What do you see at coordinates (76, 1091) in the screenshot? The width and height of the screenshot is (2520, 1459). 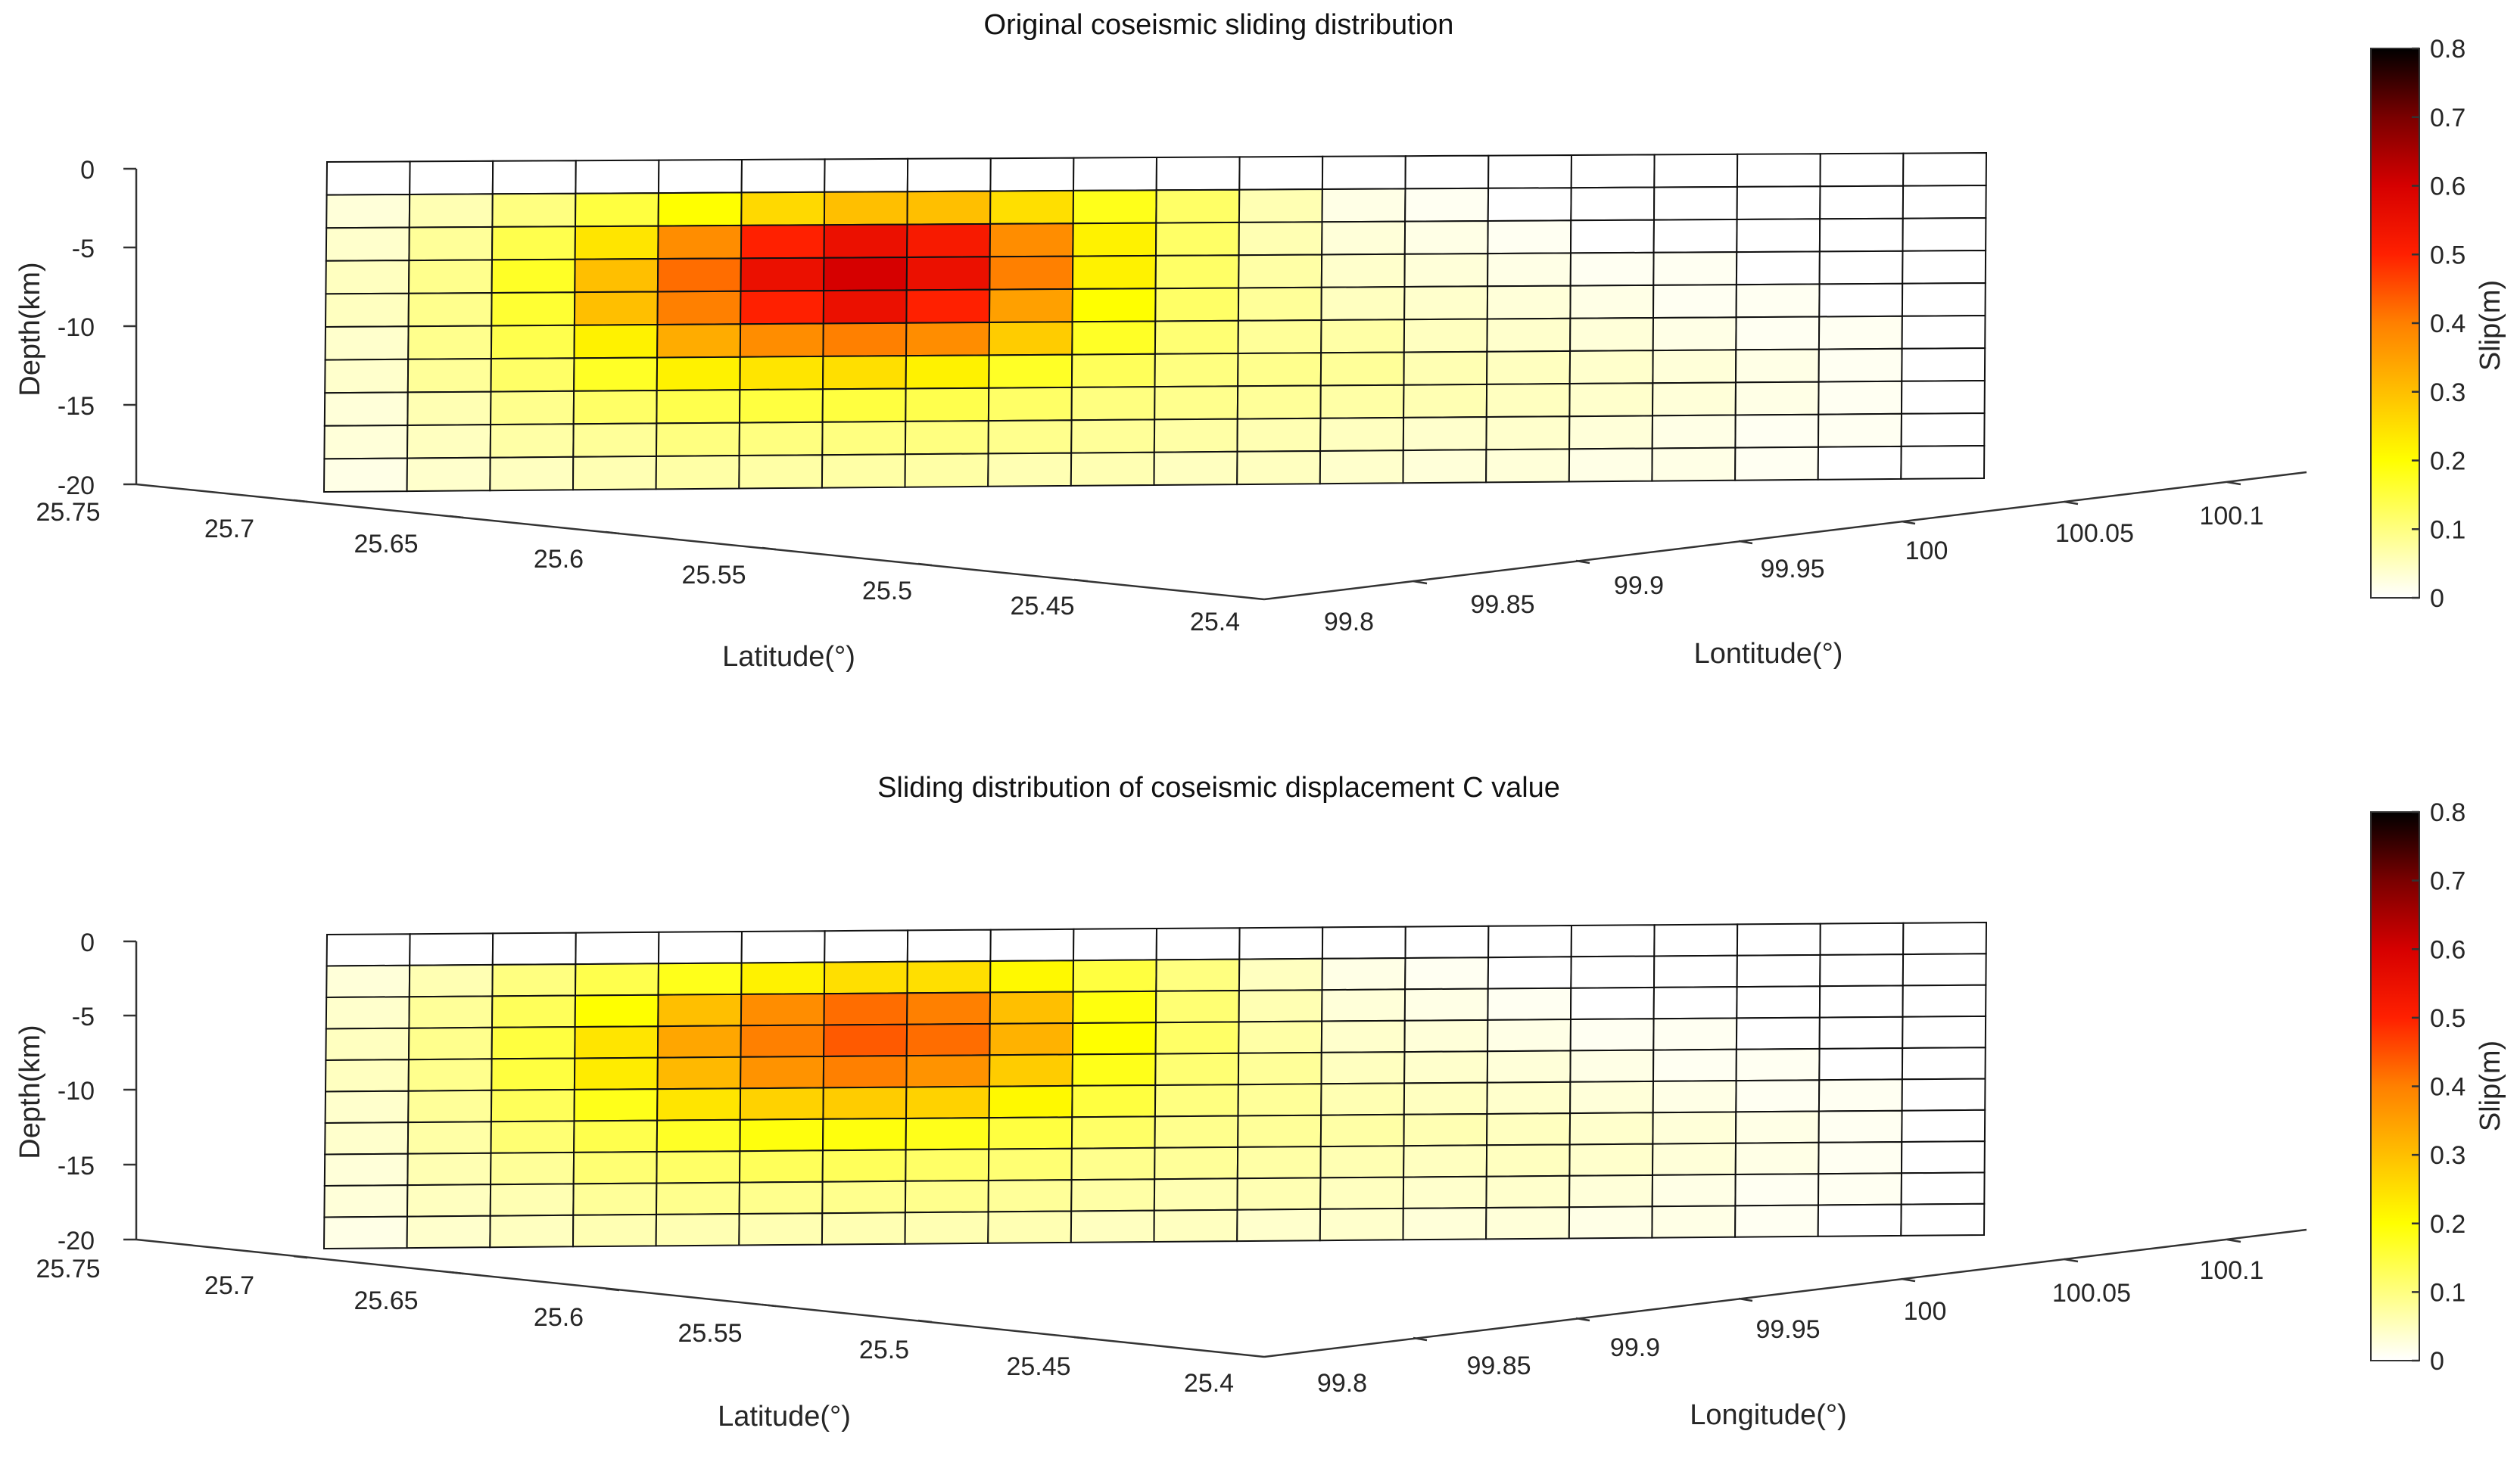 I see `panel-2-depth-tick-label: -10` at bounding box center [76, 1091].